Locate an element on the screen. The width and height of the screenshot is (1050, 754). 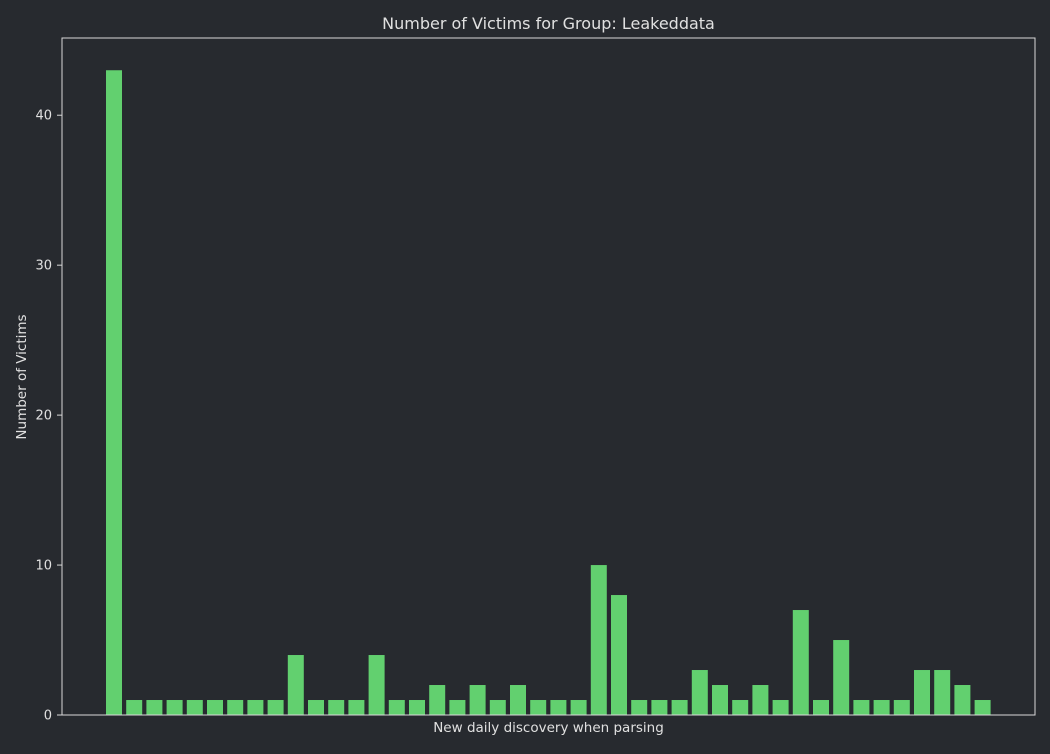
y-tick-label: 10 is located at coordinates (43, 566).